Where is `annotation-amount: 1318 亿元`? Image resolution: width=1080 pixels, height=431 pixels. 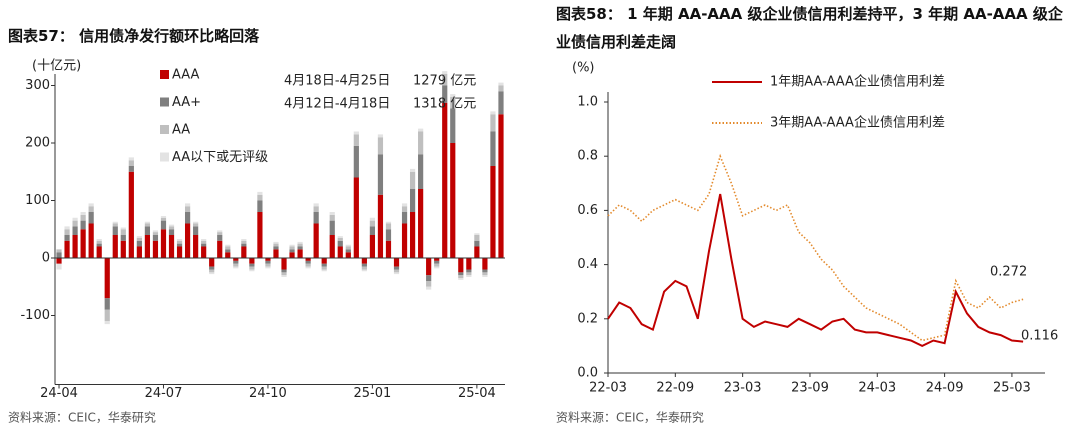
annotation-amount: 1318 亿元 is located at coordinates (444, 104).